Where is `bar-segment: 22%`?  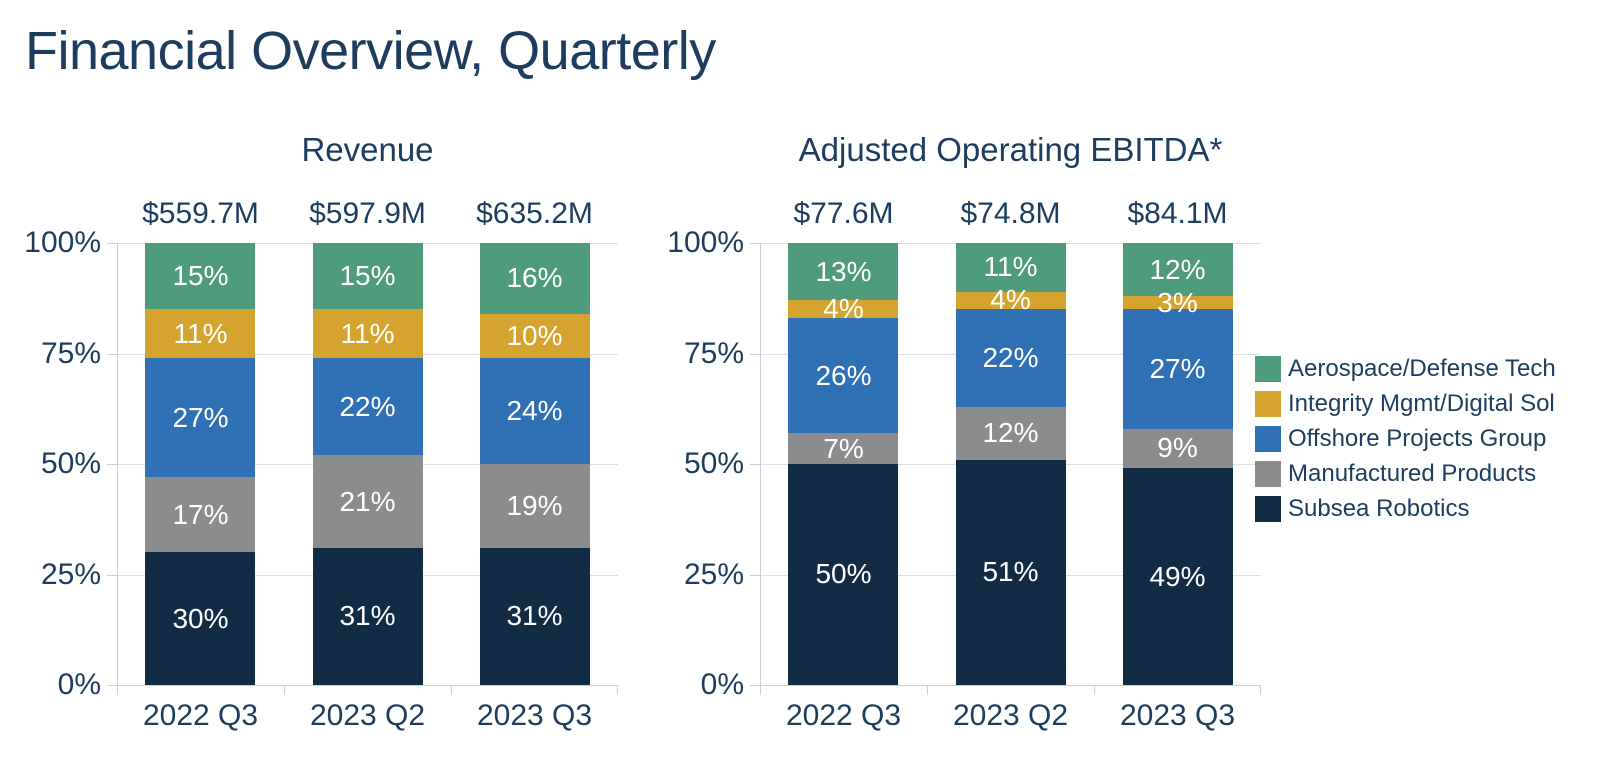 bar-segment: 22% is located at coordinates (1010, 358).